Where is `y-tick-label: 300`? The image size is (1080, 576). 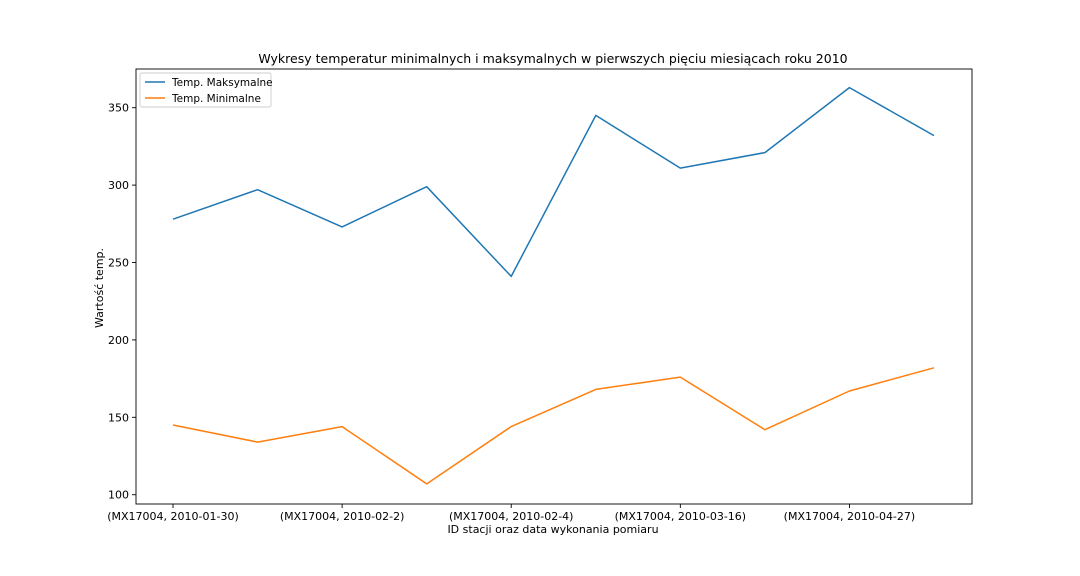
y-tick-label: 300 is located at coordinates (118, 185).